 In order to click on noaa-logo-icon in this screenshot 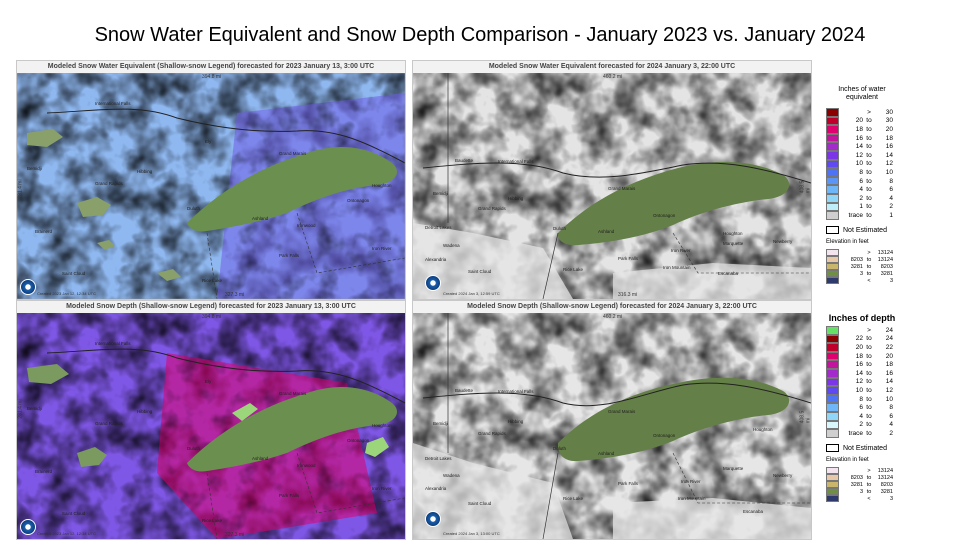, I will do `click(433, 519)`.